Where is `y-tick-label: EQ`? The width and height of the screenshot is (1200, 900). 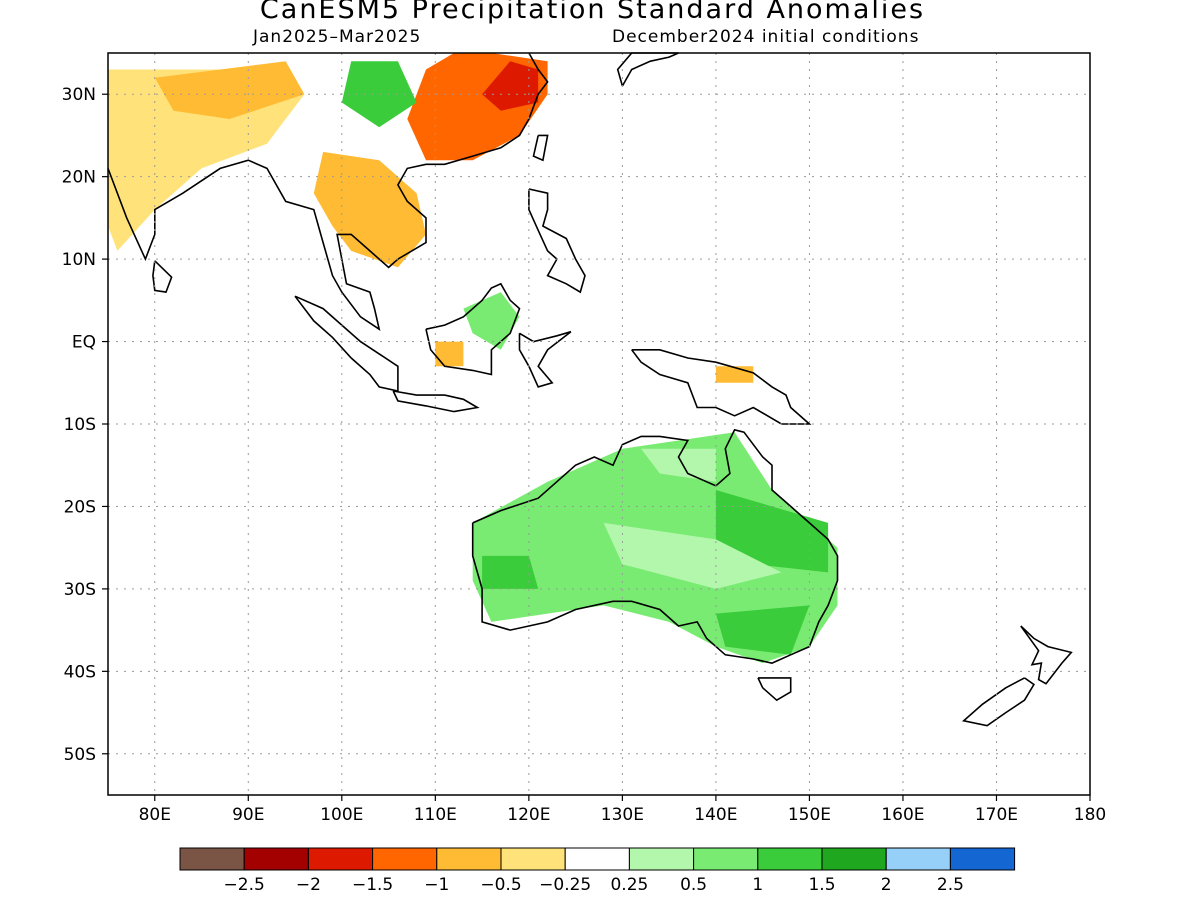 y-tick-label: EQ is located at coordinates (84, 343).